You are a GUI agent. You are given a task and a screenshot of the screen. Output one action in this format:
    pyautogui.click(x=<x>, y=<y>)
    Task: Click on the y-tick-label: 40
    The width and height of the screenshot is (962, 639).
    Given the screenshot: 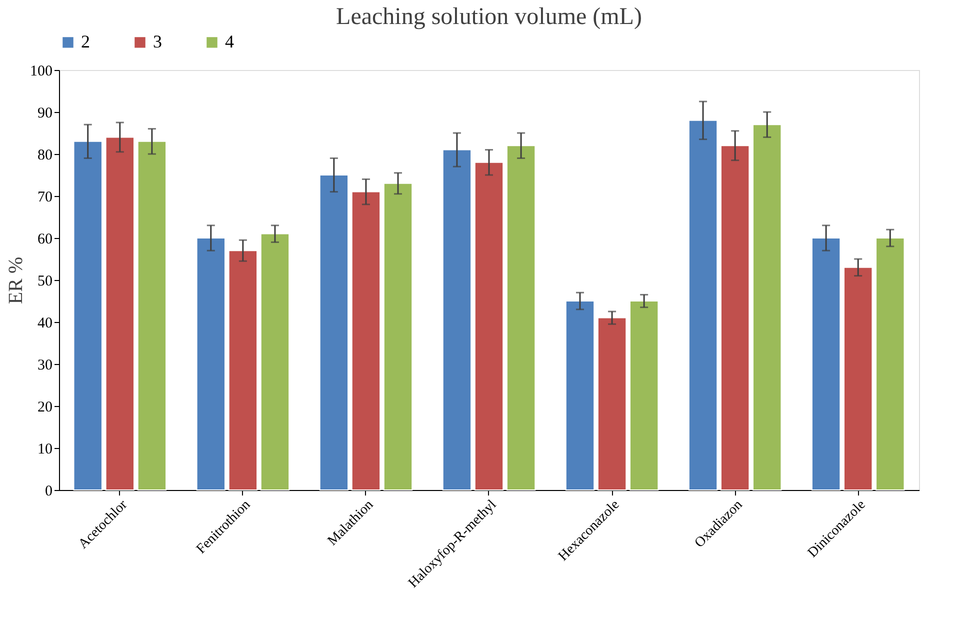 What is the action you would take?
    pyautogui.click(x=45, y=324)
    